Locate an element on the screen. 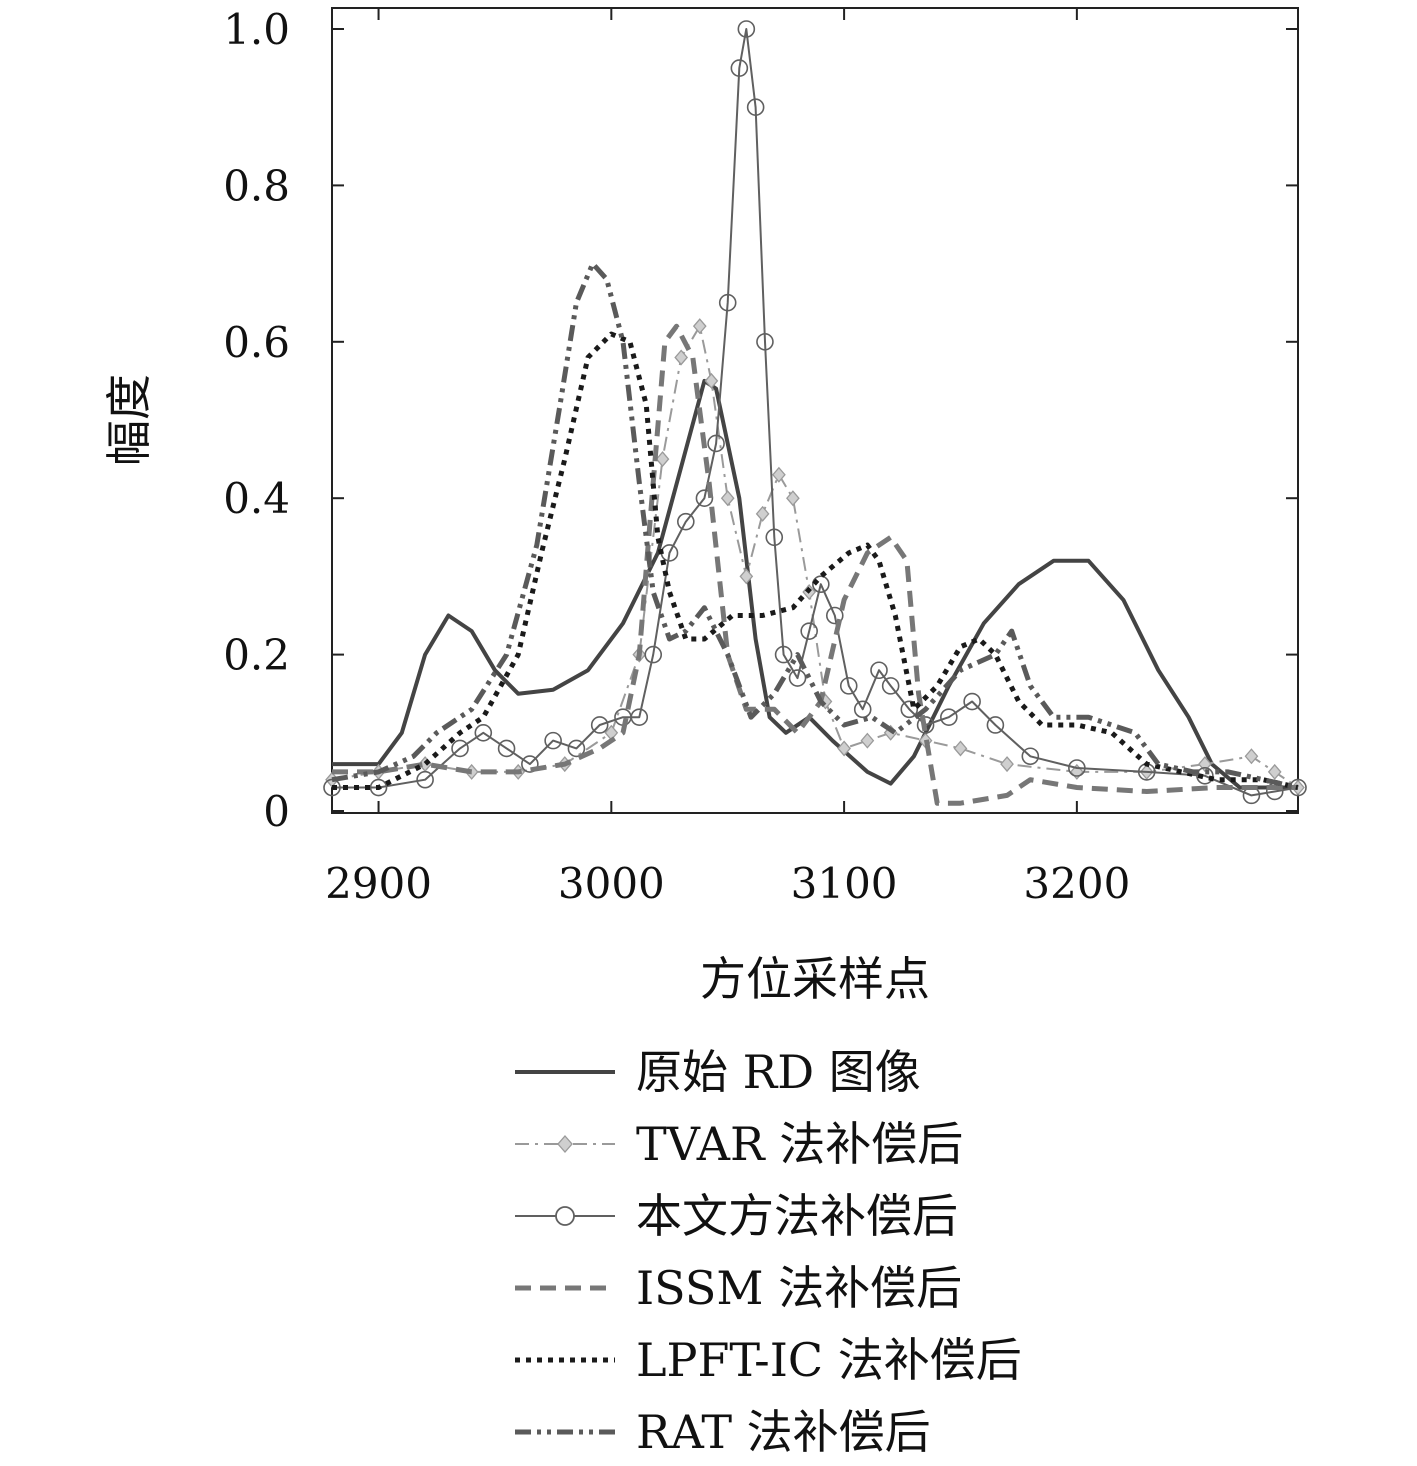  y-tick-label: 0.8 is located at coordinates (256, 185).